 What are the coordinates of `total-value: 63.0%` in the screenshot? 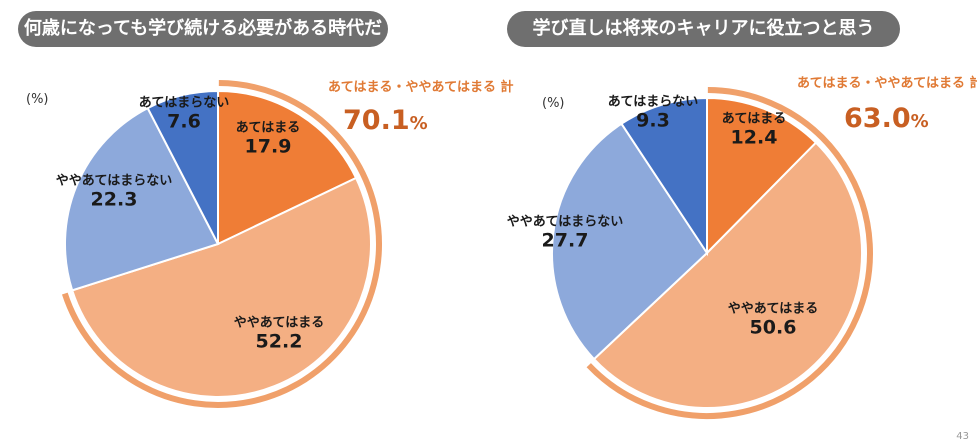 It's located at (886, 118).